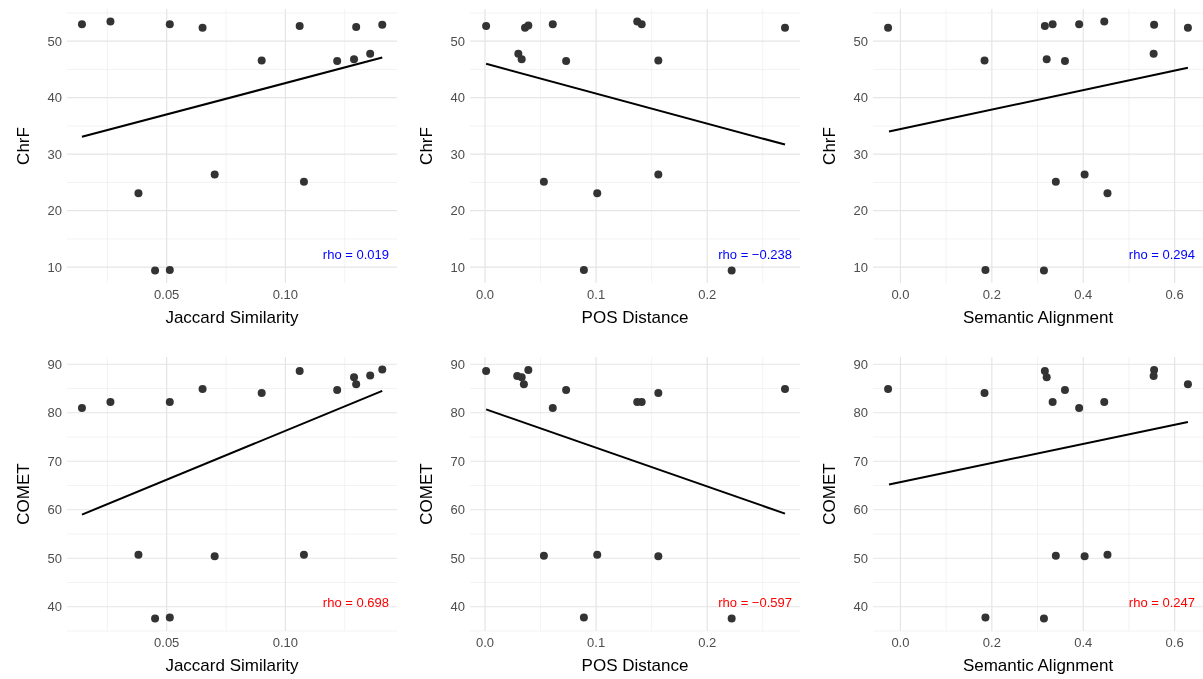 The image size is (1203, 679). Describe the element at coordinates (1083, 294) in the screenshot. I see `x-tick-label: 0.4` at that location.